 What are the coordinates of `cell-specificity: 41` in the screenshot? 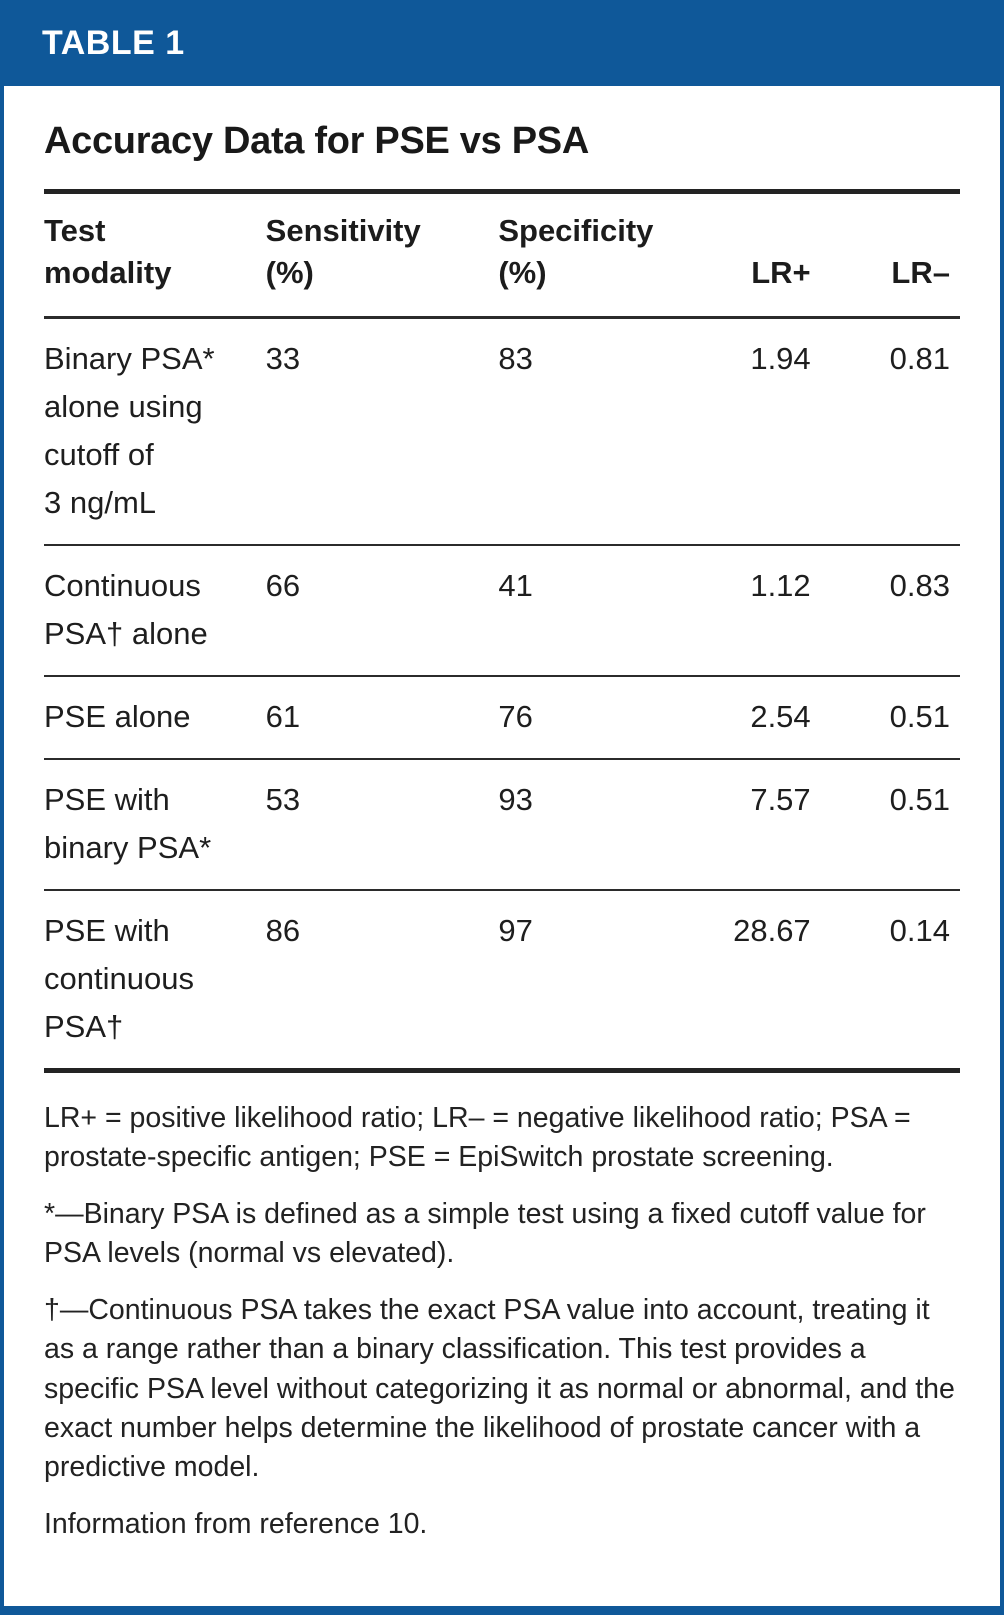 It's located at (515, 586).